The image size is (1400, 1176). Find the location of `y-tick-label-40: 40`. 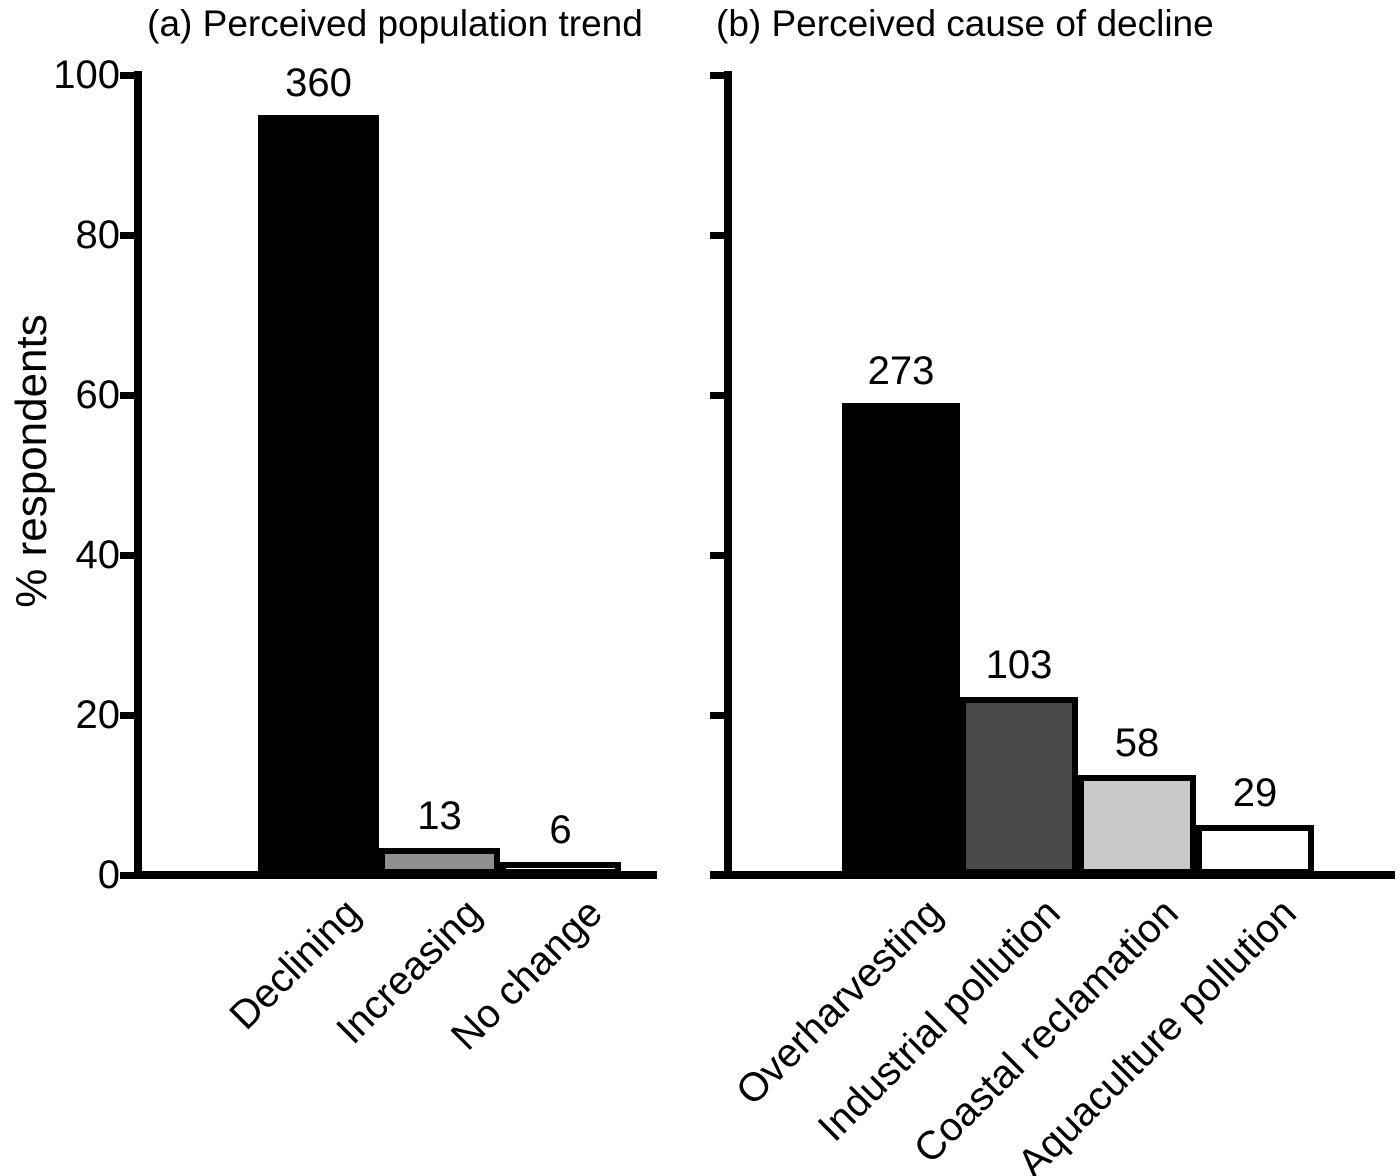

y-tick-label-40: 40 is located at coordinates (98, 555).